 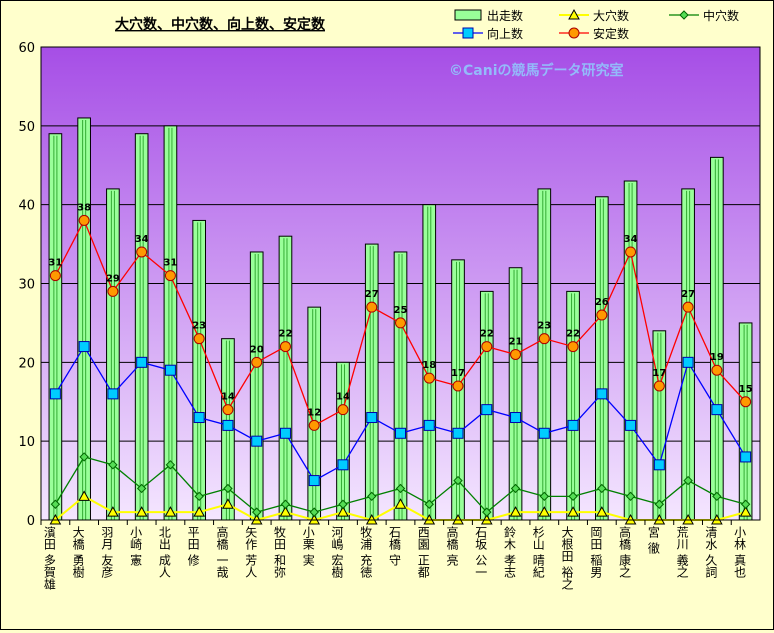 I want to click on legend-item-中穴数: 中穴数, so click(x=704, y=15).